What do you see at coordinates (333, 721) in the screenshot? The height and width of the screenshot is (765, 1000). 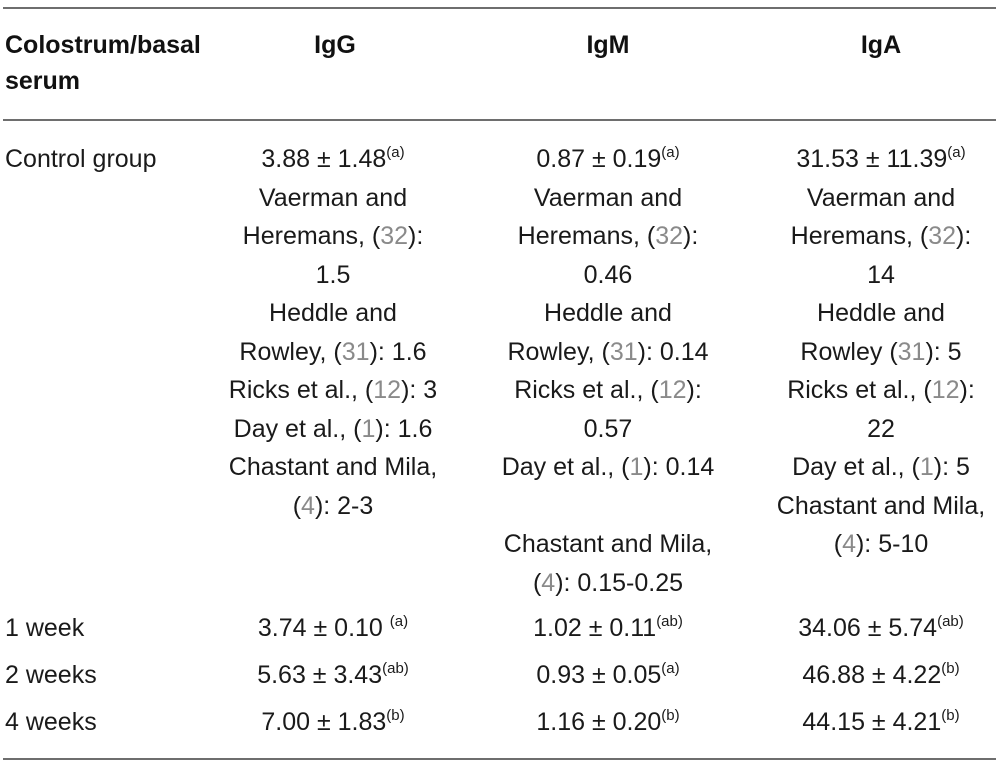 I see `week4-igg: 7.00 ± 1.83(b)` at bounding box center [333, 721].